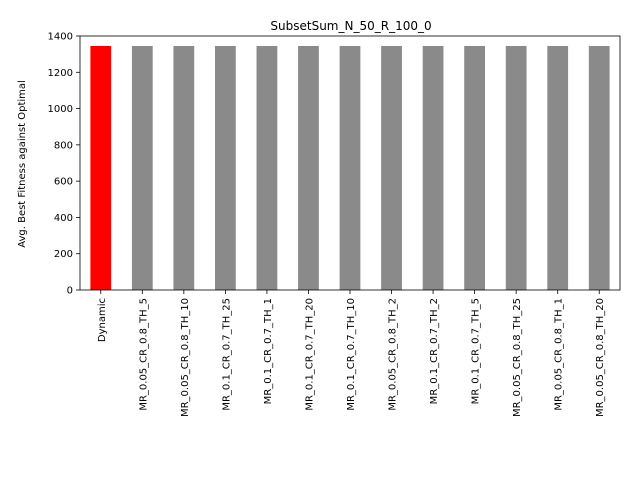 This screenshot has height=480, width=640. What do you see at coordinates (142, 167) in the screenshot?
I see `bar-MR_0.05_CR_0.8_TH_5` at bounding box center [142, 167].